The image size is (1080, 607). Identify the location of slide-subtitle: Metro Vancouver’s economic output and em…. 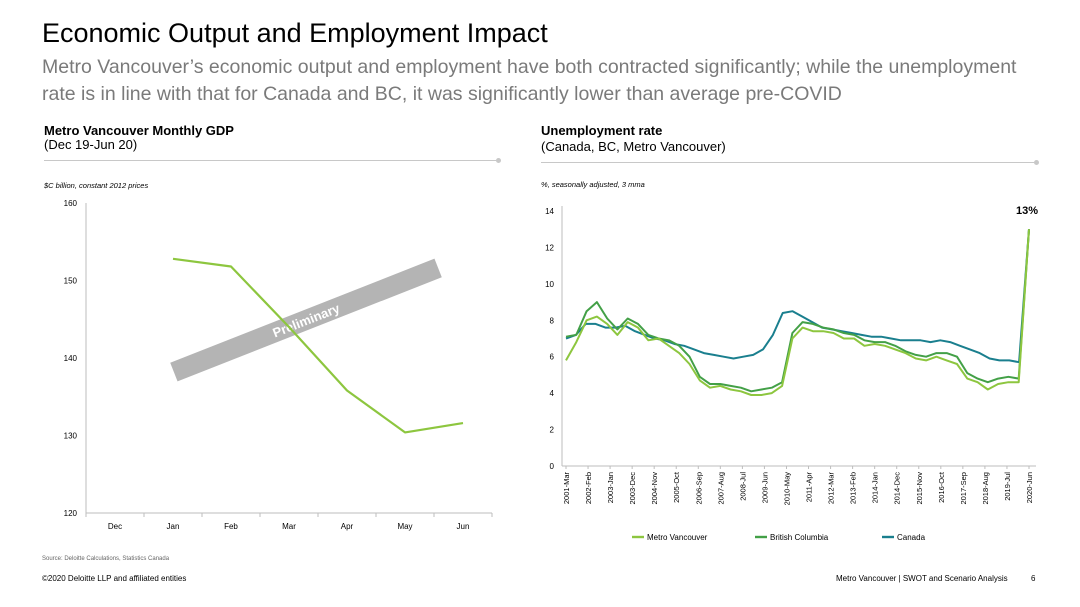
(529, 80).